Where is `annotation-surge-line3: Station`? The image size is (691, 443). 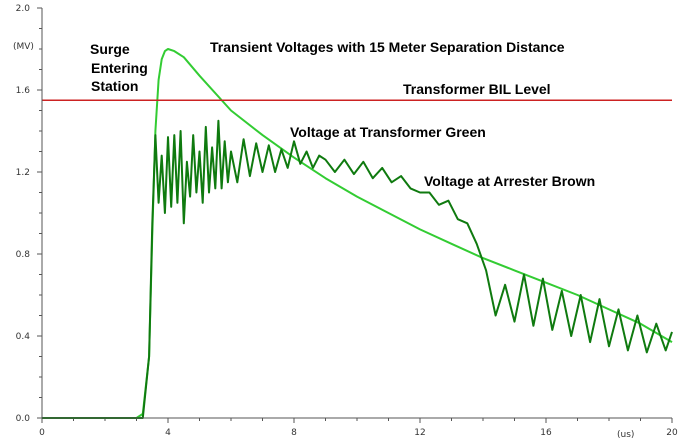
annotation-surge-line3: Station is located at coordinates (114, 86).